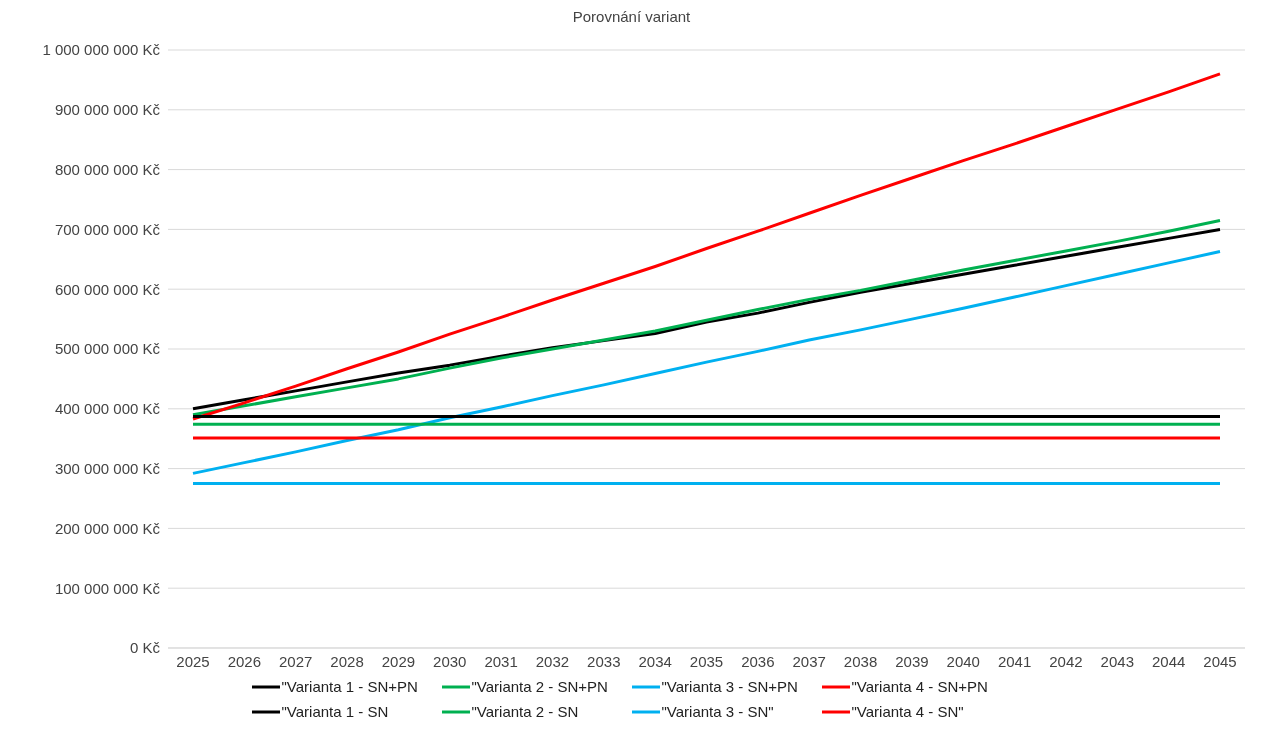  What do you see at coordinates (1014, 661) in the screenshot?
I see `x-tick-label: 2041` at bounding box center [1014, 661].